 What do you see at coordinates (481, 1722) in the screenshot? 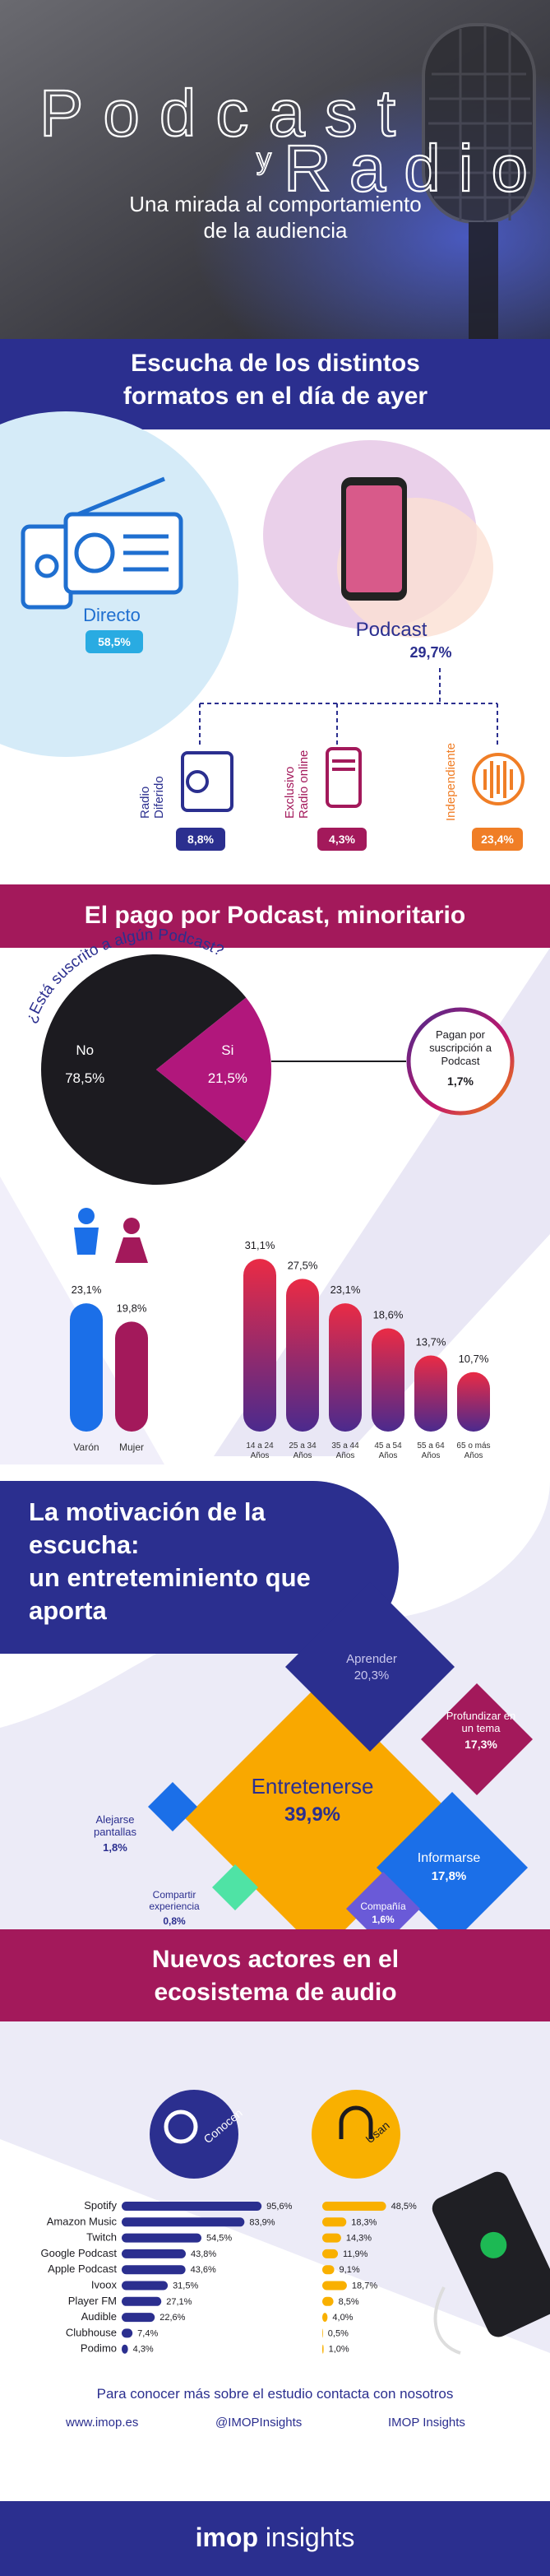
I see `motivation-label: Profundizar en un tema` at bounding box center [481, 1722].